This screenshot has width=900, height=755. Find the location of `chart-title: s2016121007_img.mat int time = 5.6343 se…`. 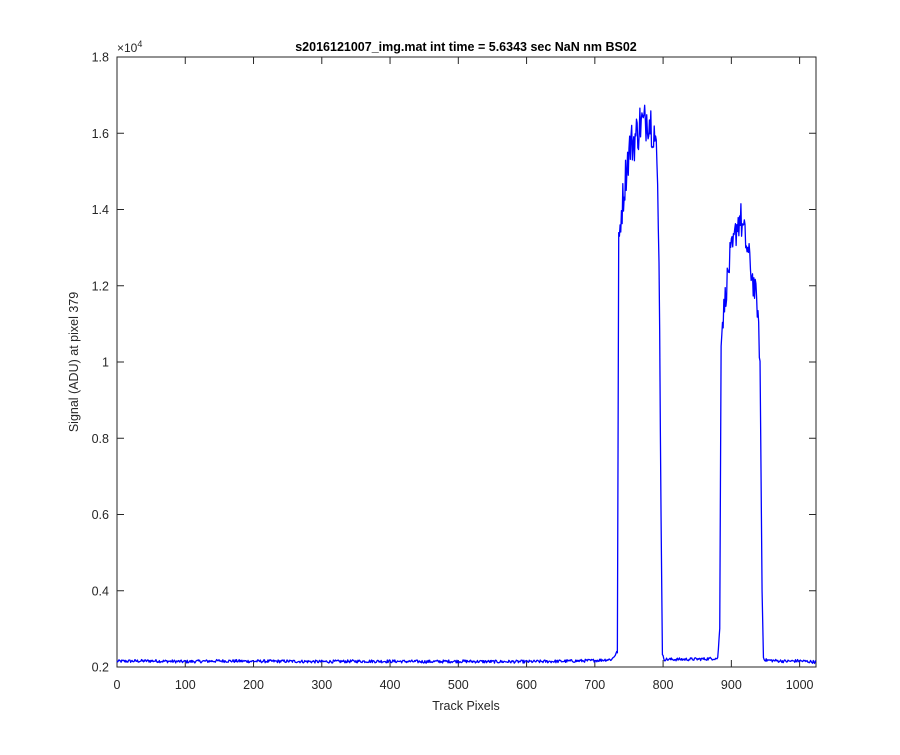

chart-title: s2016121007_img.mat int time = 5.6343 se… is located at coordinates (466, 47).